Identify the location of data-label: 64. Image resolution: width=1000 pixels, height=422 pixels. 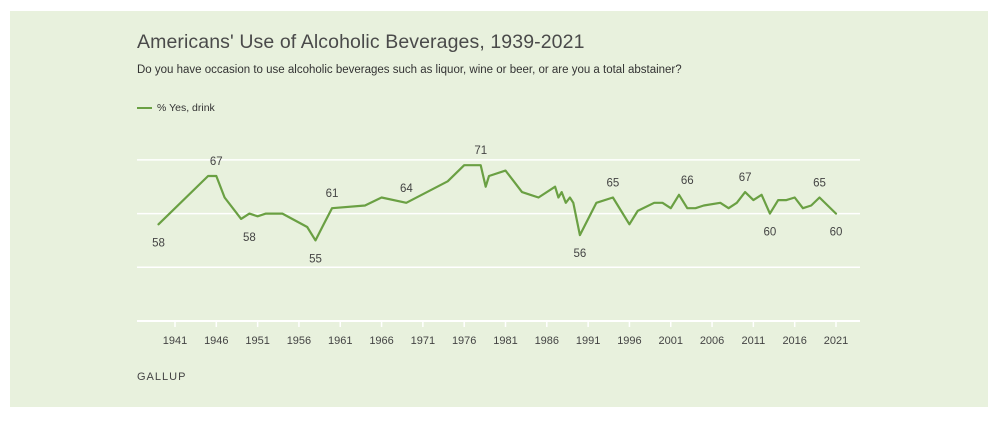
(406, 189).